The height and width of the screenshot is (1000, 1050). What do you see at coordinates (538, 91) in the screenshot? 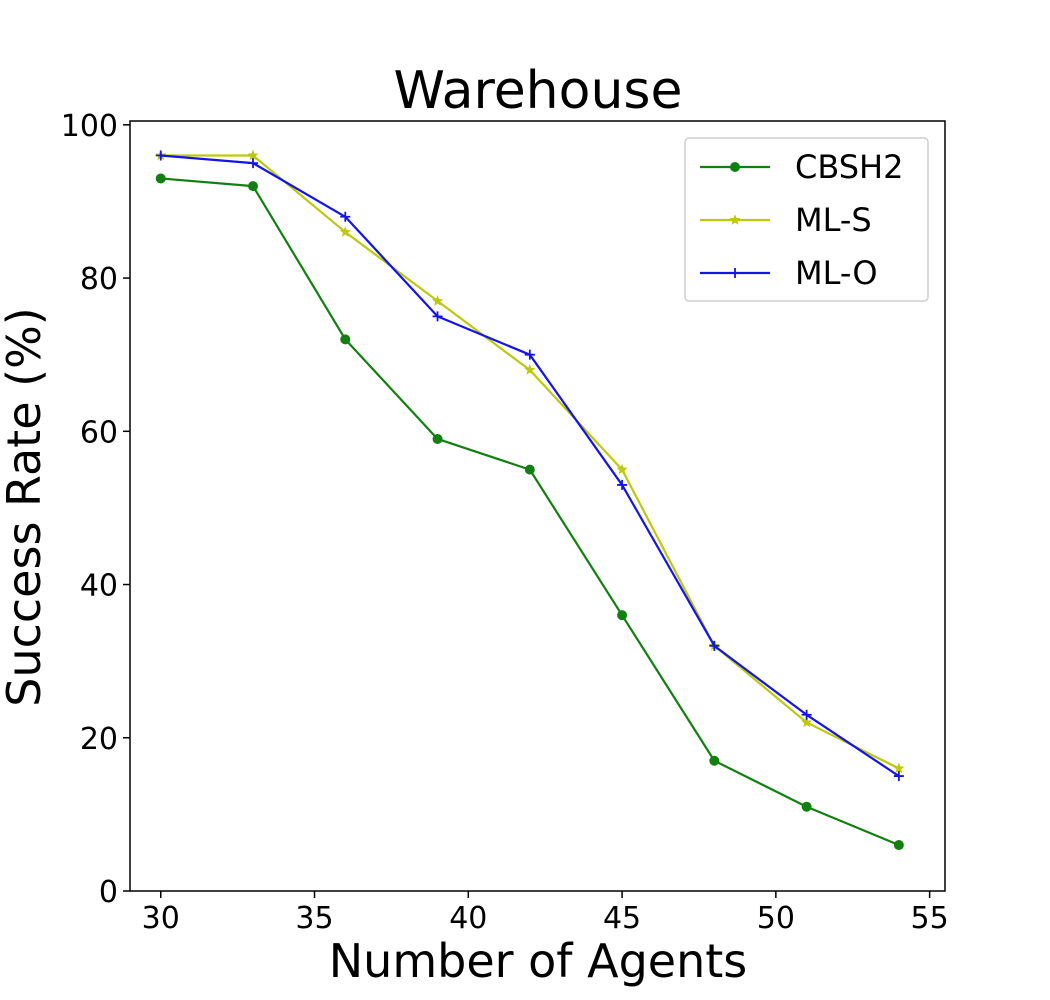
I see `chart-title: Warehouse` at bounding box center [538, 91].